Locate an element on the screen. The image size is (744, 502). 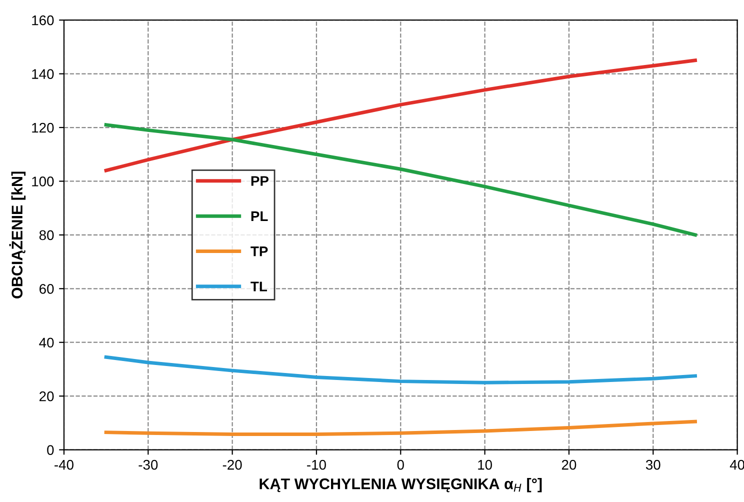
x-tick-label: 10 is located at coordinates (485, 465).